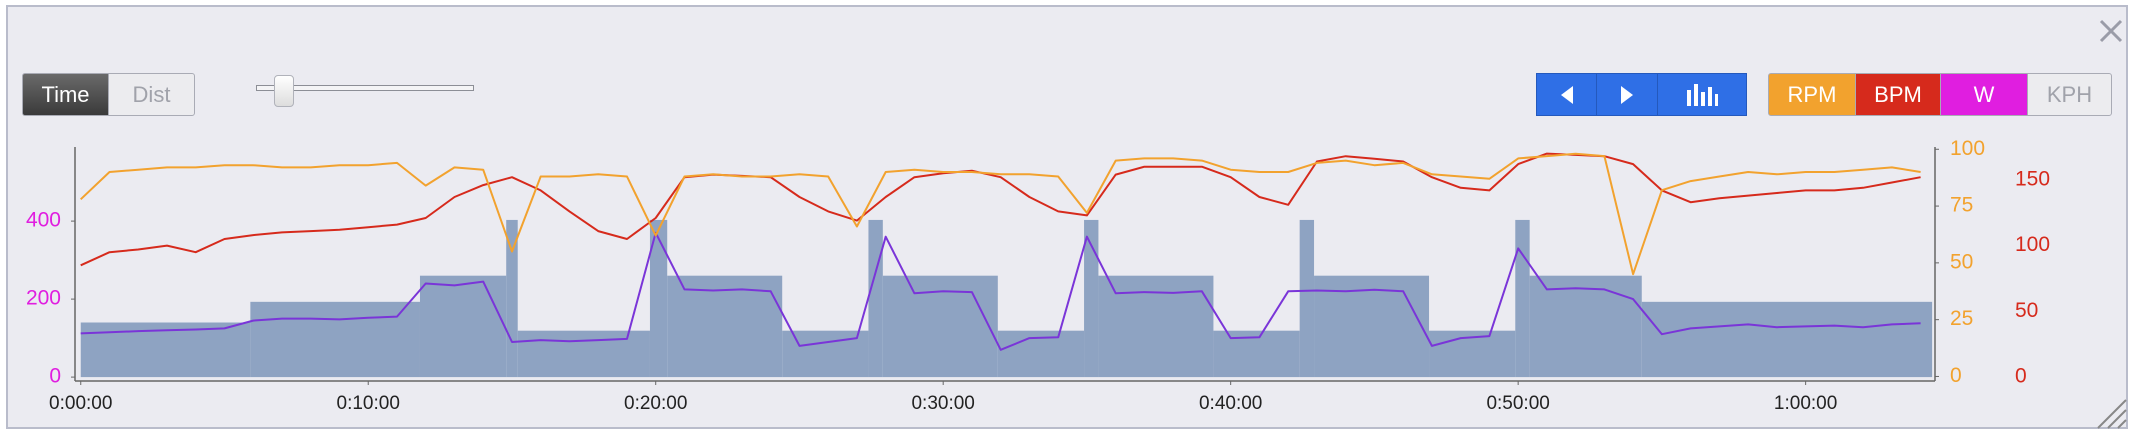  Describe the element at coordinates (2032, 244) in the screenshot. I see `y3-tick-label: 100` at that location.